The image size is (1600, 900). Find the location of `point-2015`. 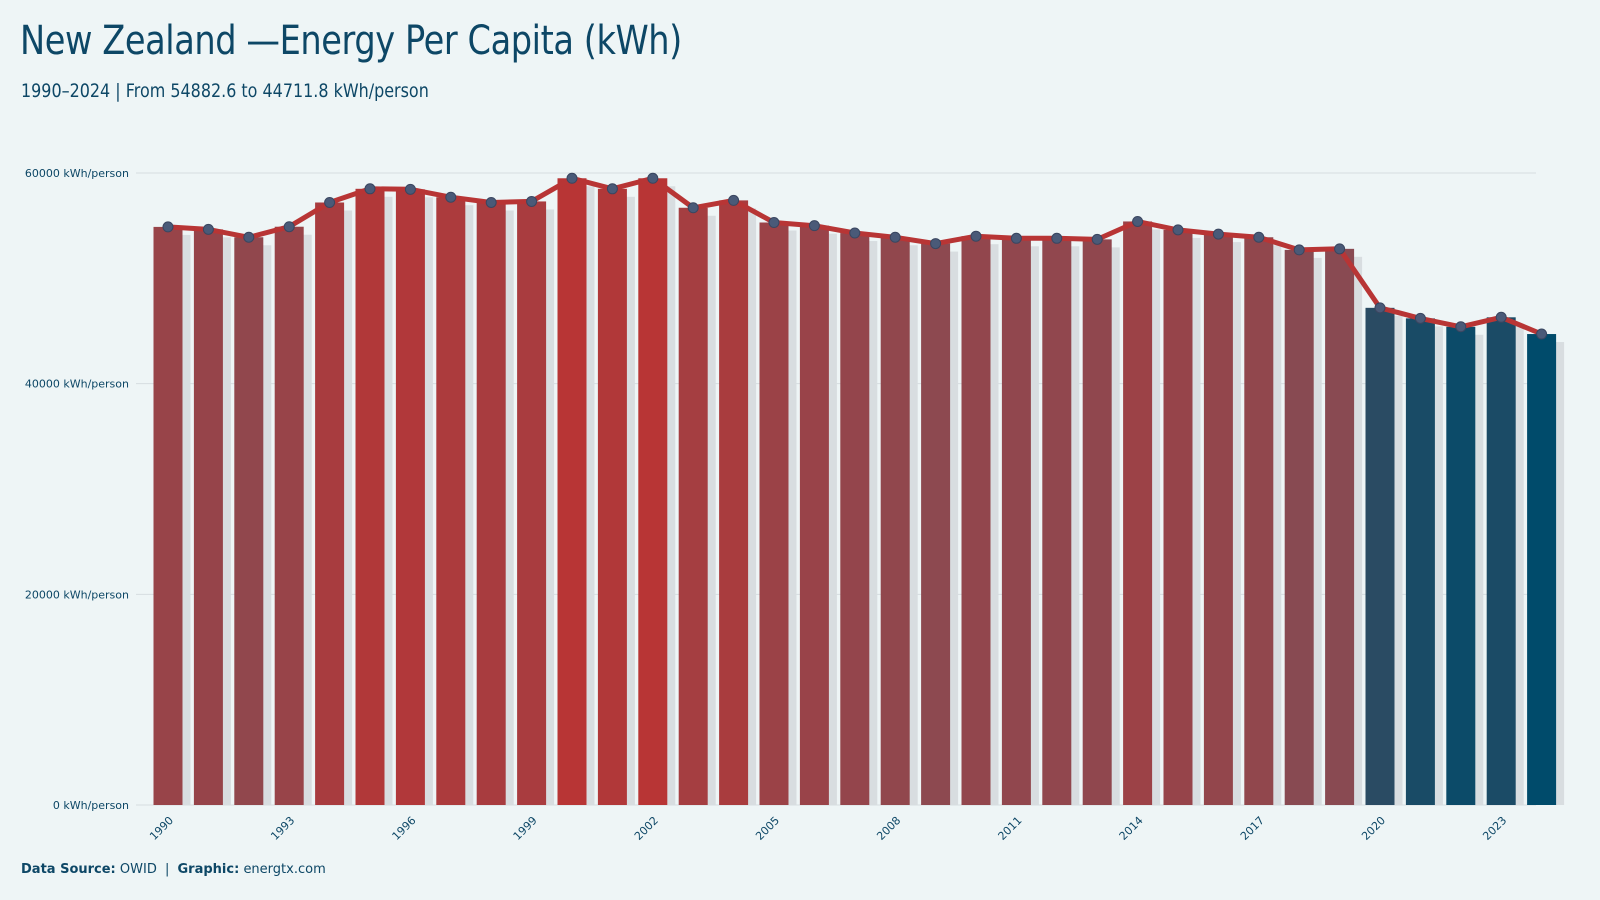

point-2015 is located at coordinates (1178, 230).